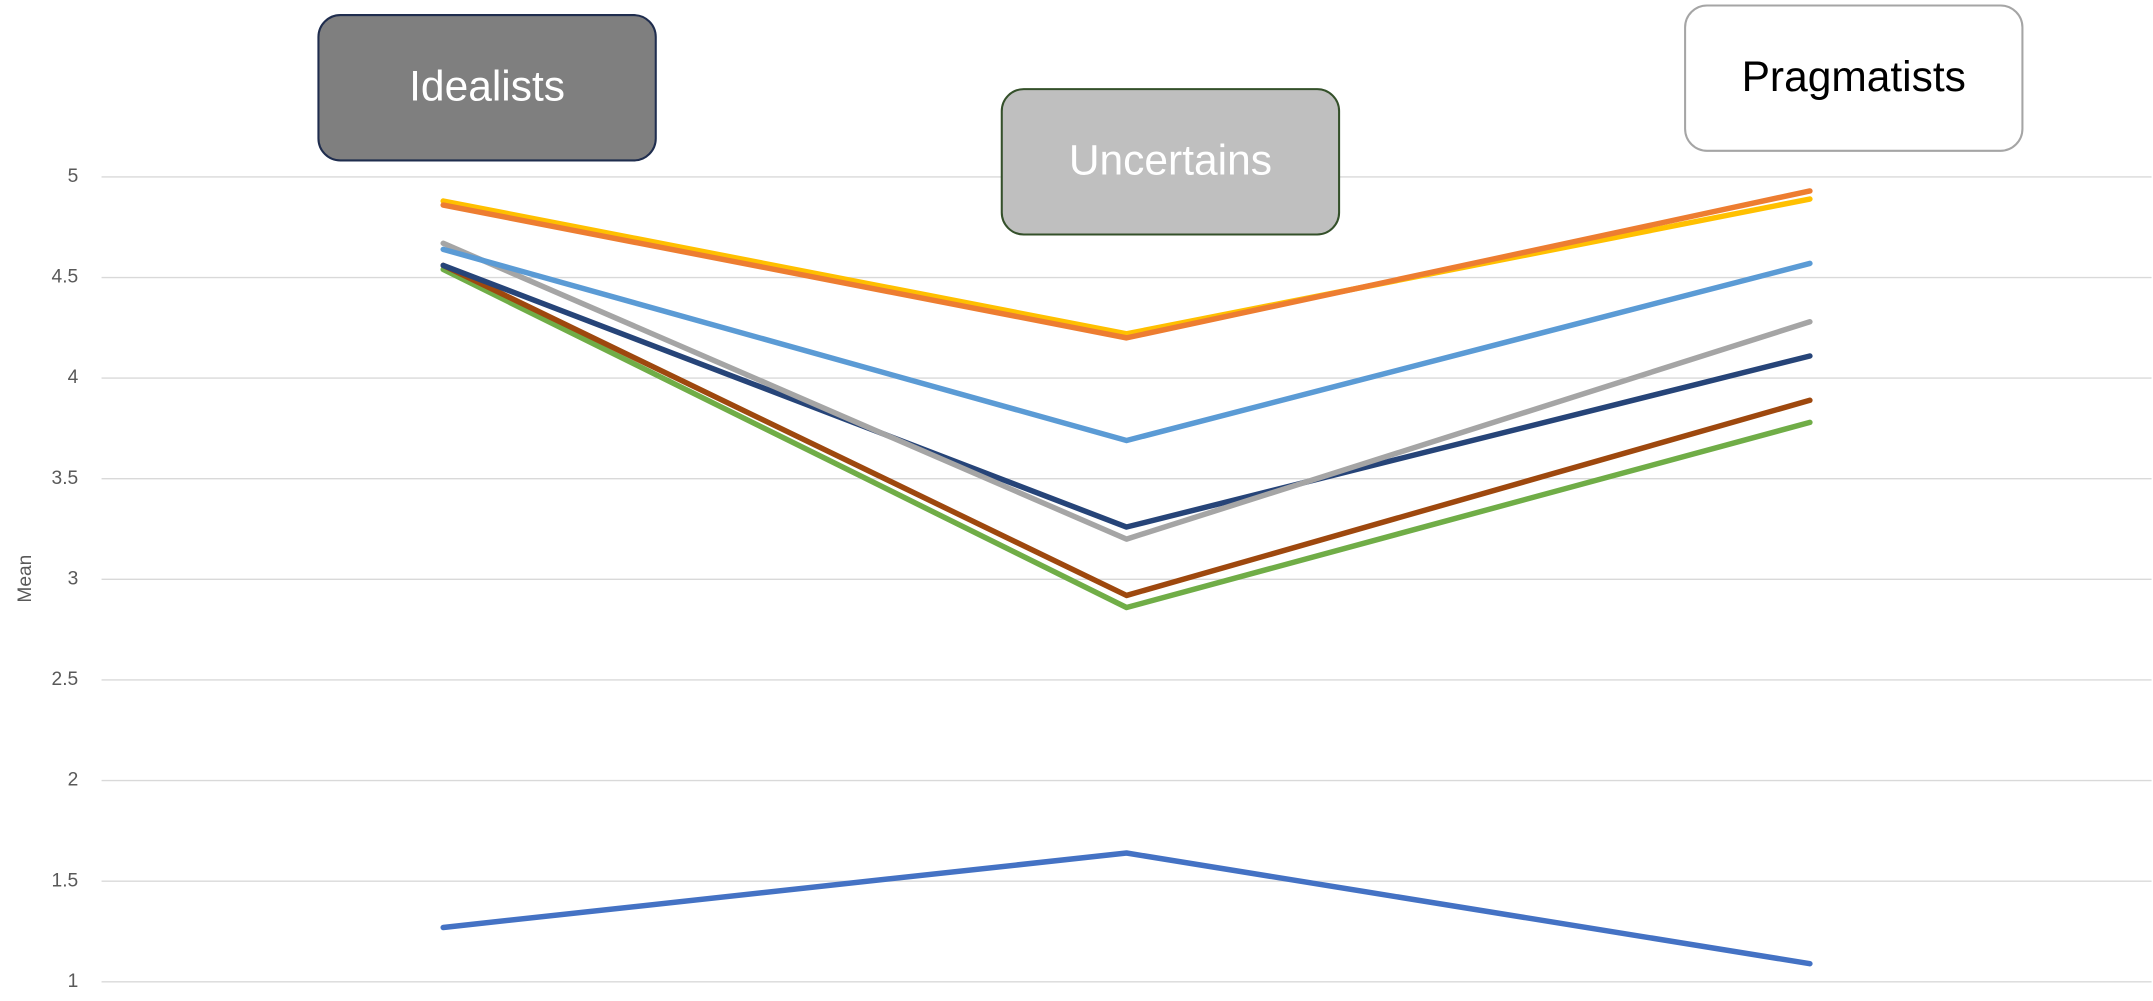  Describe the element at coordinates (73, 377) in the screenshot. I see `y-tick-label: 4` at that location.